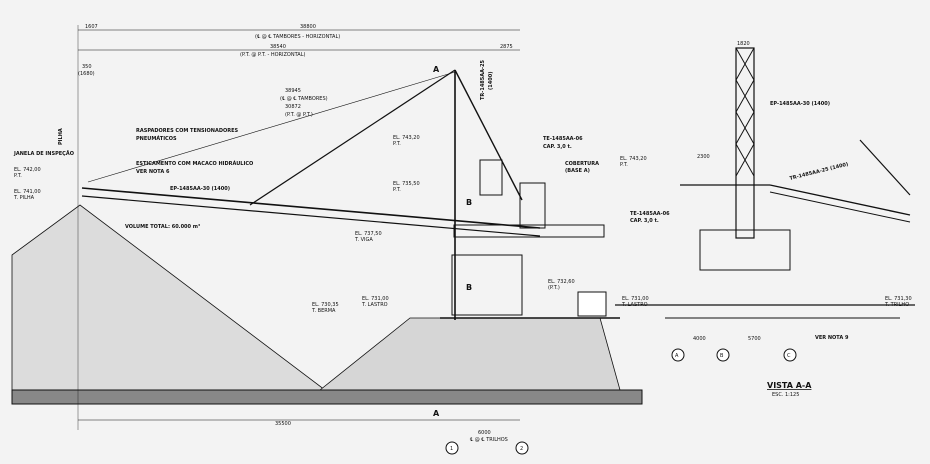 The height and width of the screenshot is (464, 930). I want to click on svg-text: EL. 731,00, so click(375, 299).